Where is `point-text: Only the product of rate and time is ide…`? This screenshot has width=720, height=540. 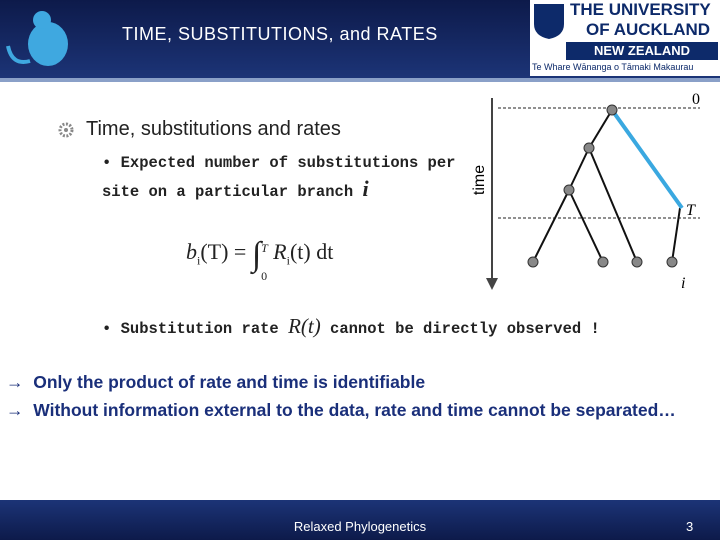
point-text: Only the product of rate and time is ide… is located at coordinates (229, 382).